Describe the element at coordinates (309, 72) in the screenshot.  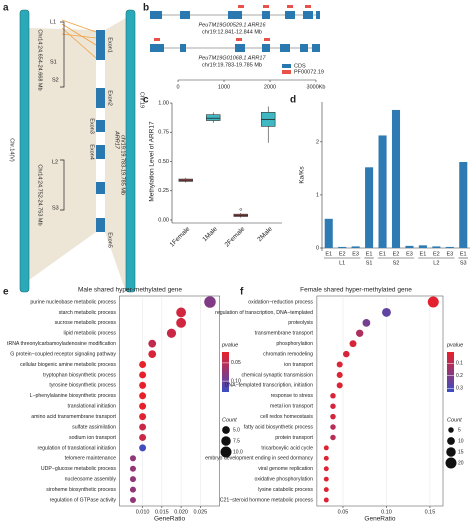
I see `legend-label: PF00072.19` at that location.